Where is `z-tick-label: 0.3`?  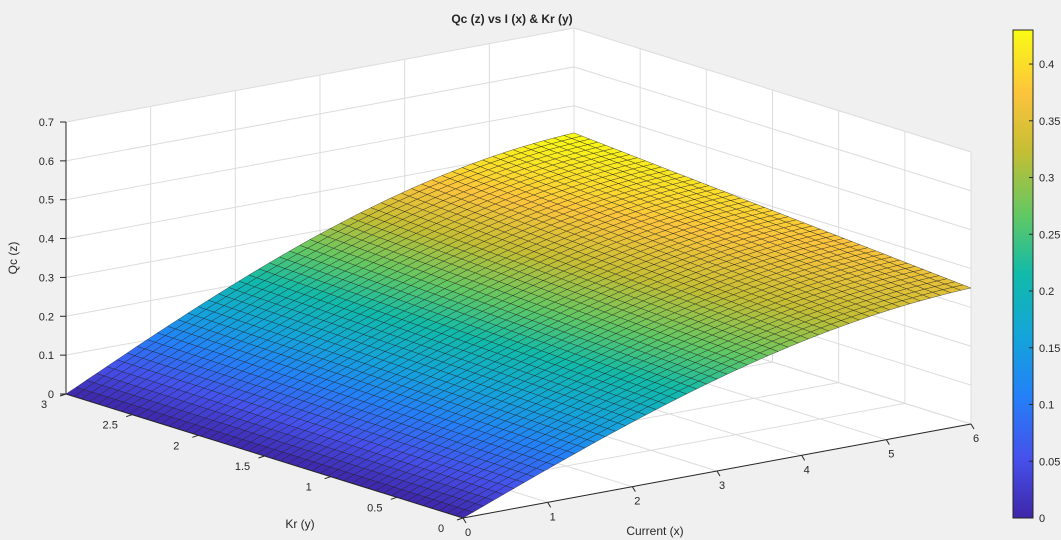
z-tick-label: 0.3 is located at coordinates (46, 278).